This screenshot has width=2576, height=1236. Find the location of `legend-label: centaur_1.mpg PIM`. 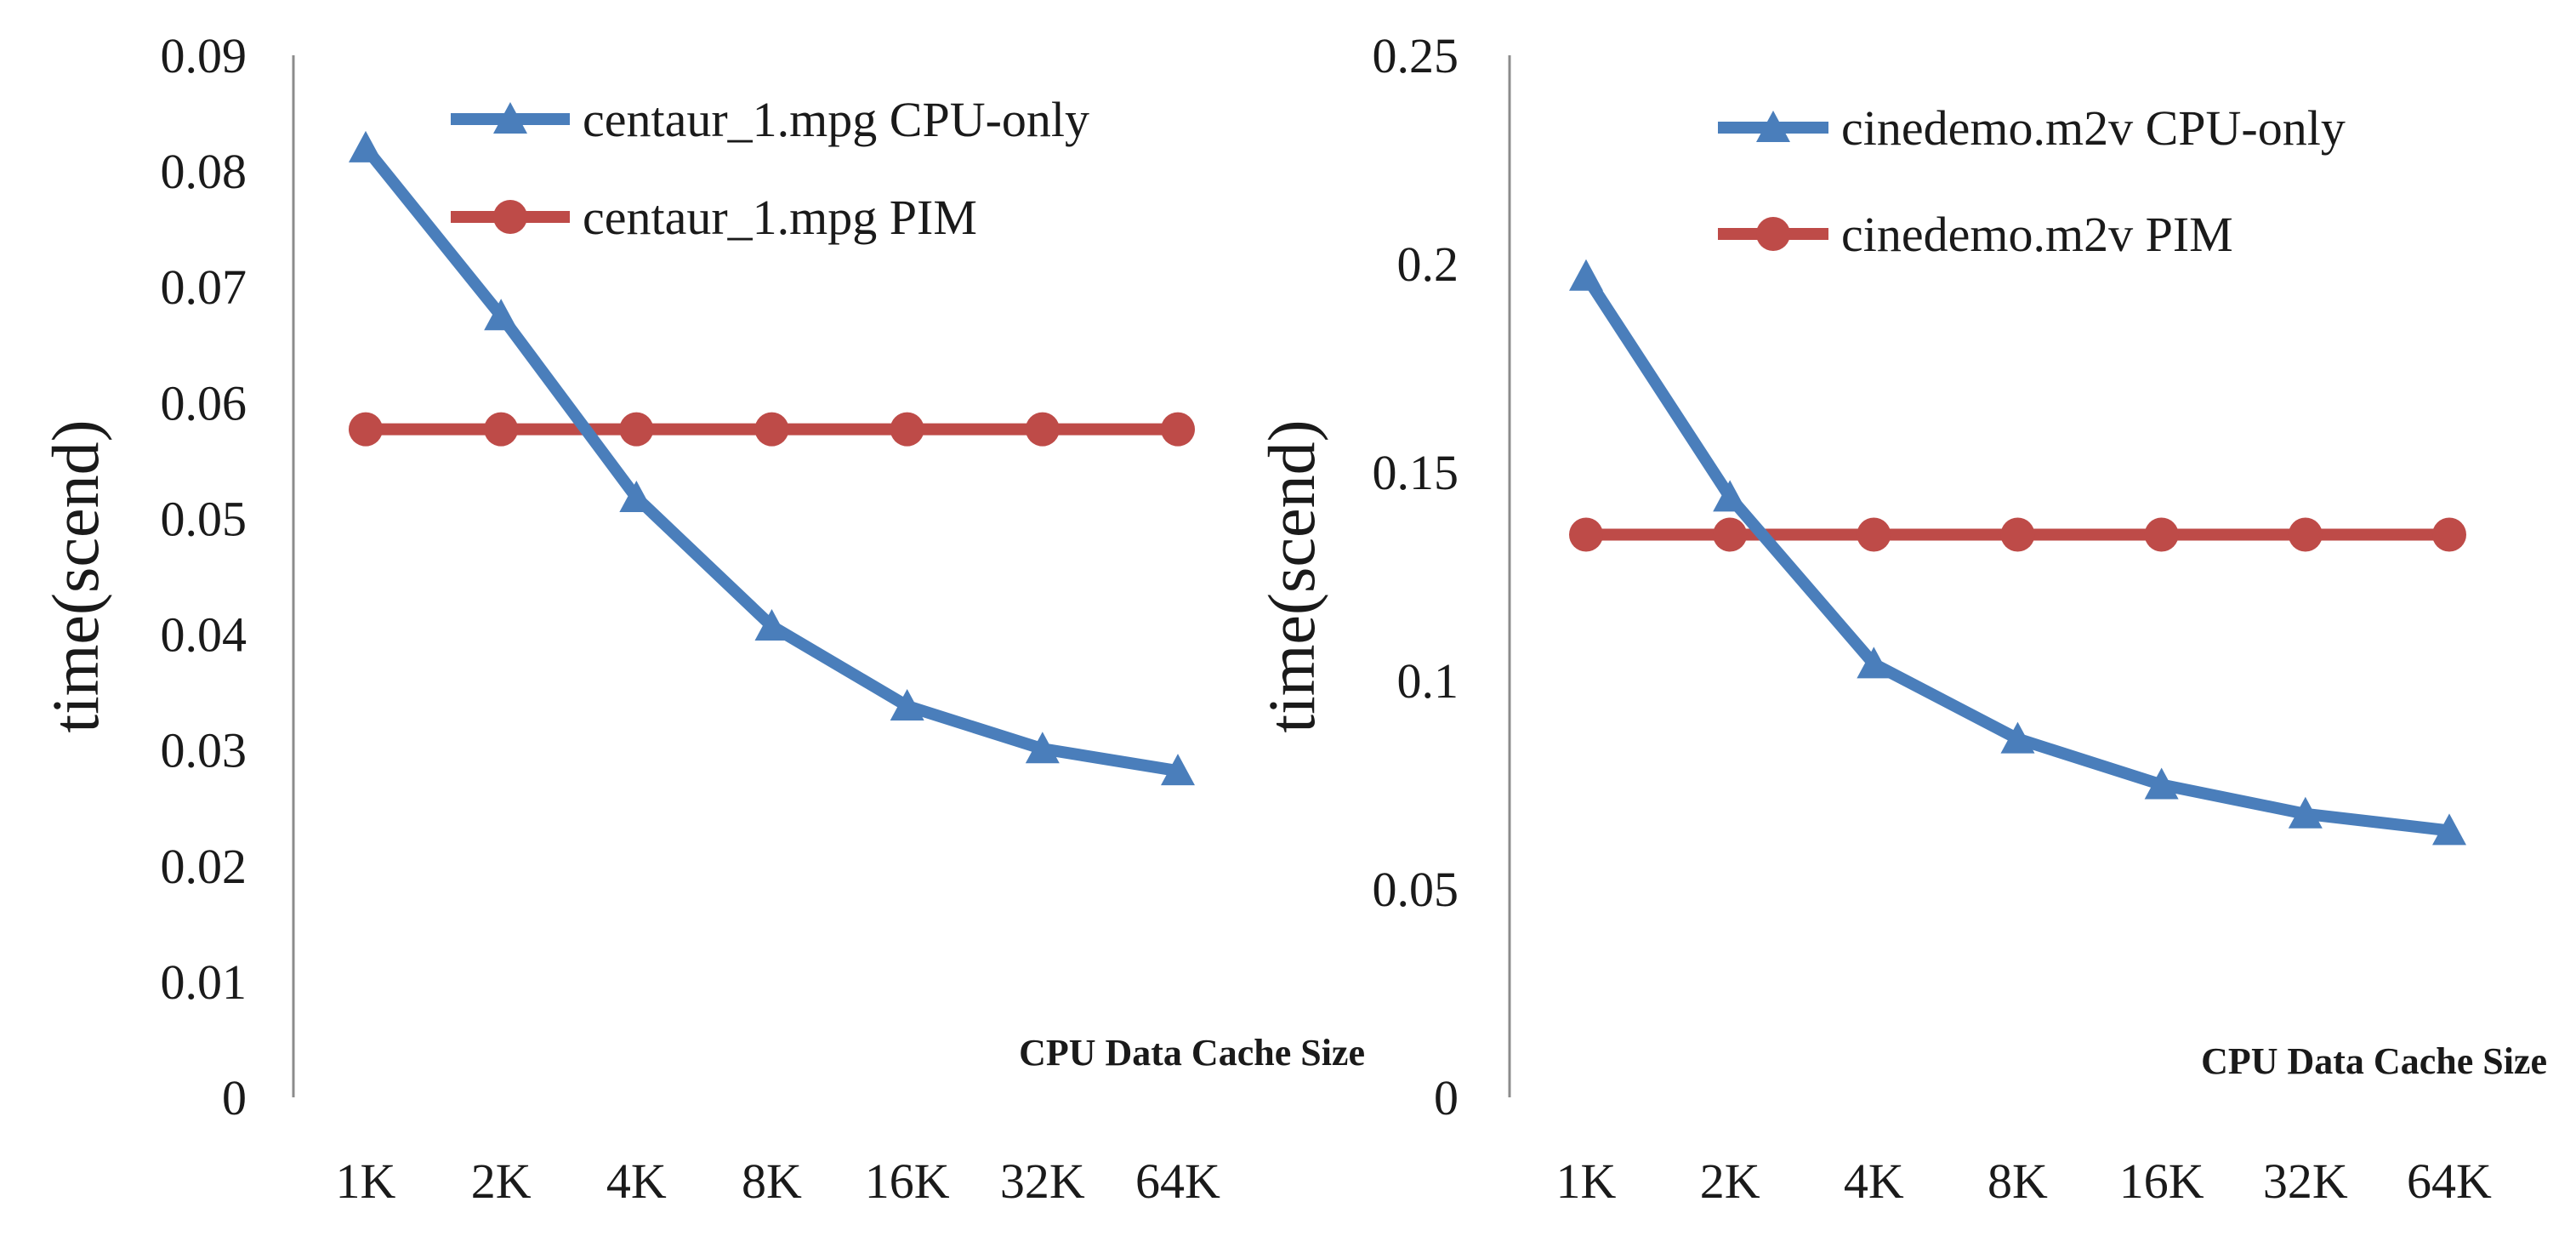

legend-label: centaur_1.mpg PIM is located at coordinates (780, 217).